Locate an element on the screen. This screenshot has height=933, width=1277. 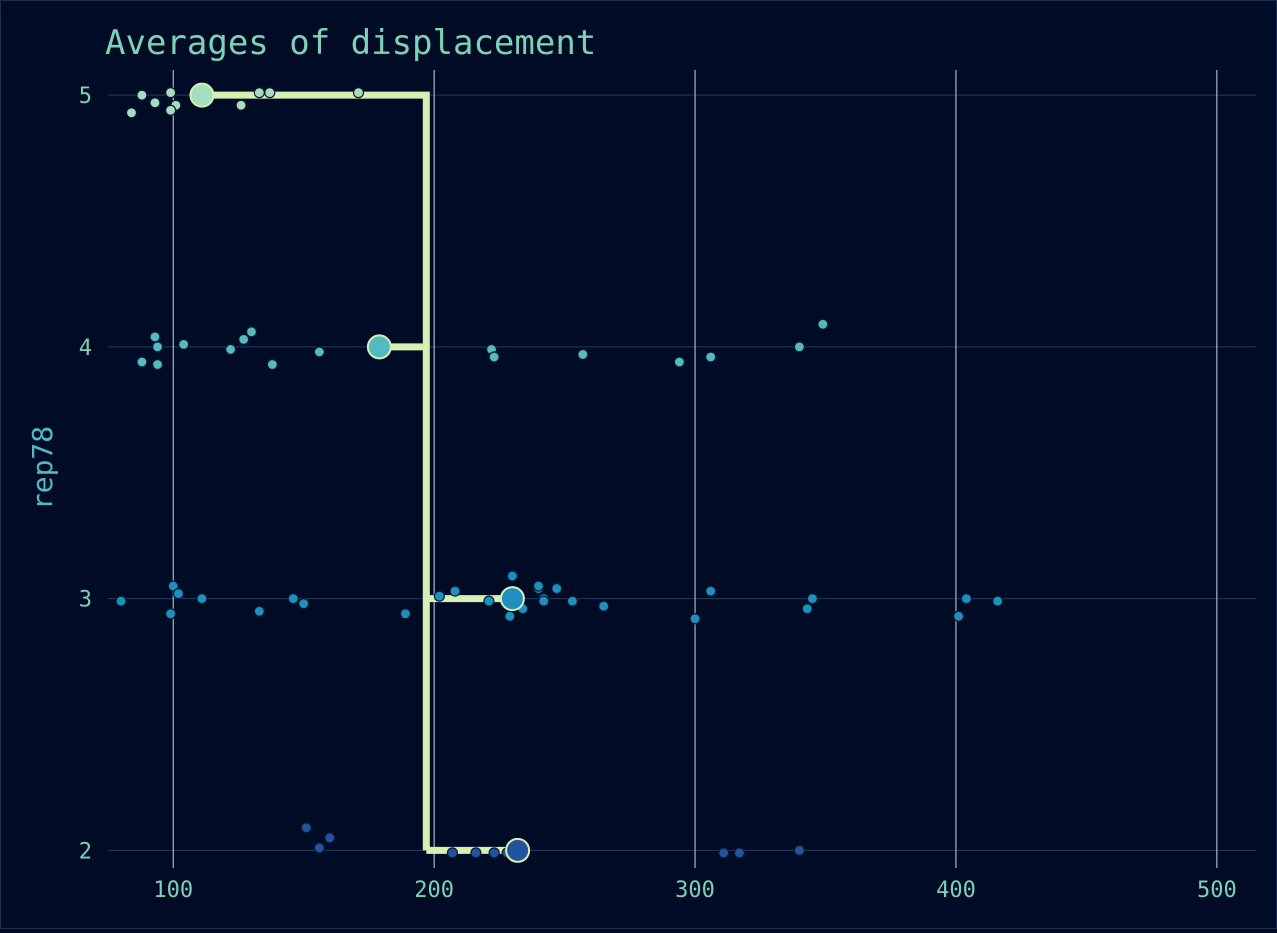
average-marker-rep4 is located at coordinates (379, 347).